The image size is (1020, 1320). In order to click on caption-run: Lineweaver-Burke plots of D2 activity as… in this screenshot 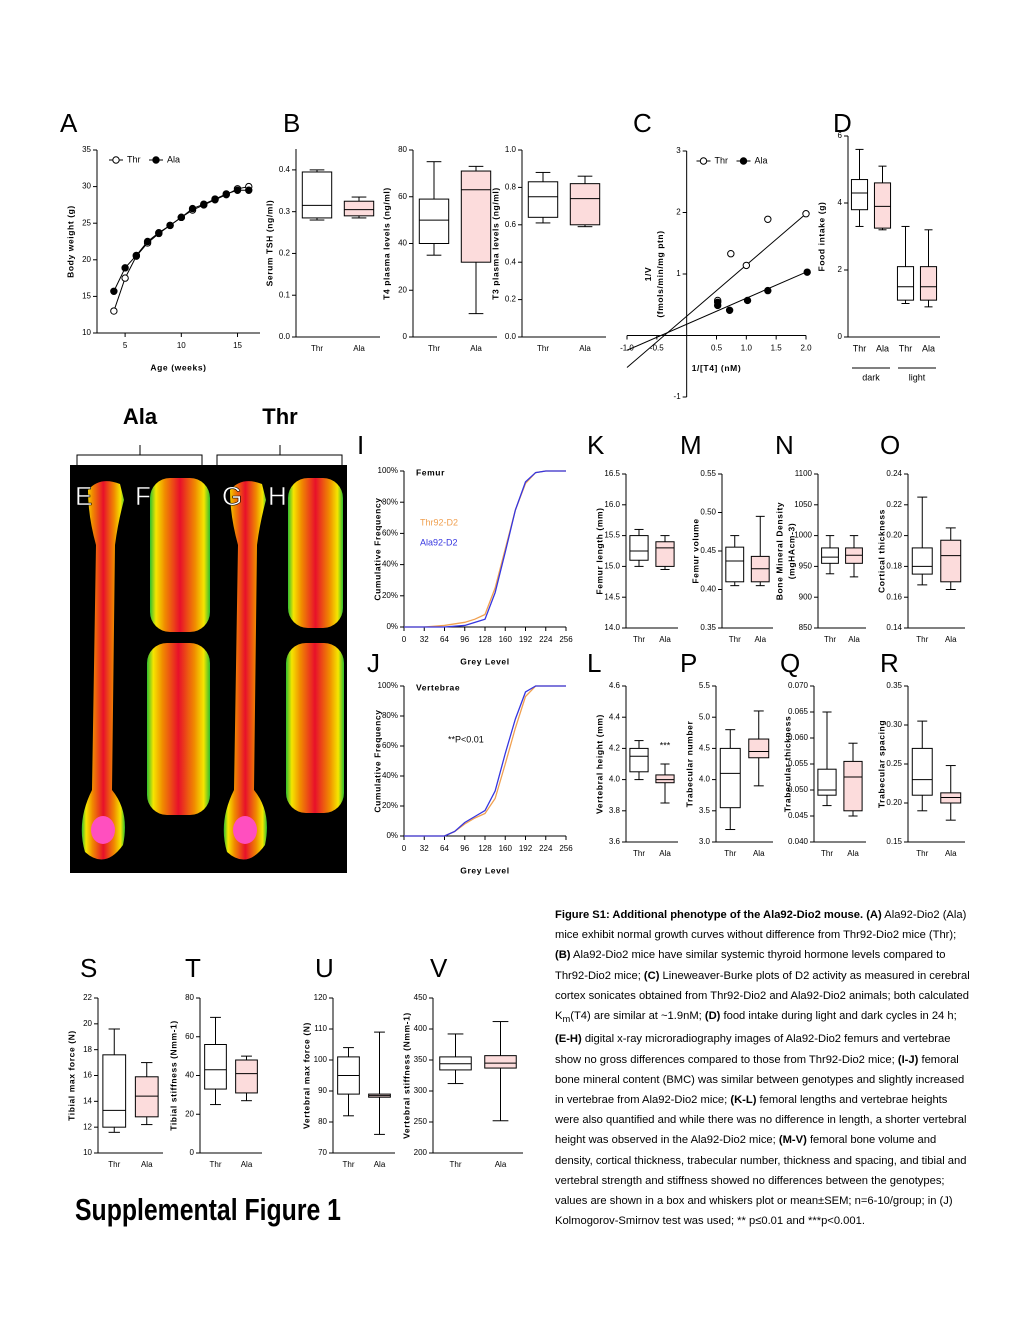, I will do `click(762, 996)`.